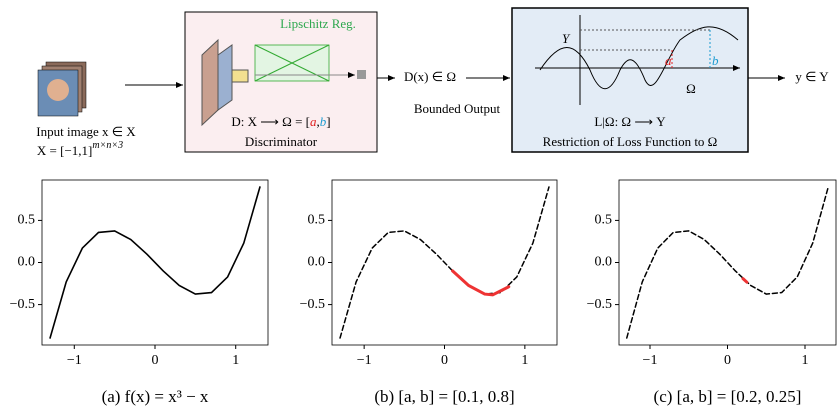  What do you see at coordinates (155, 396) in the screenshot?
I see `caption: (a) f(x) = x³ − x` at bounding box center [155, 396].